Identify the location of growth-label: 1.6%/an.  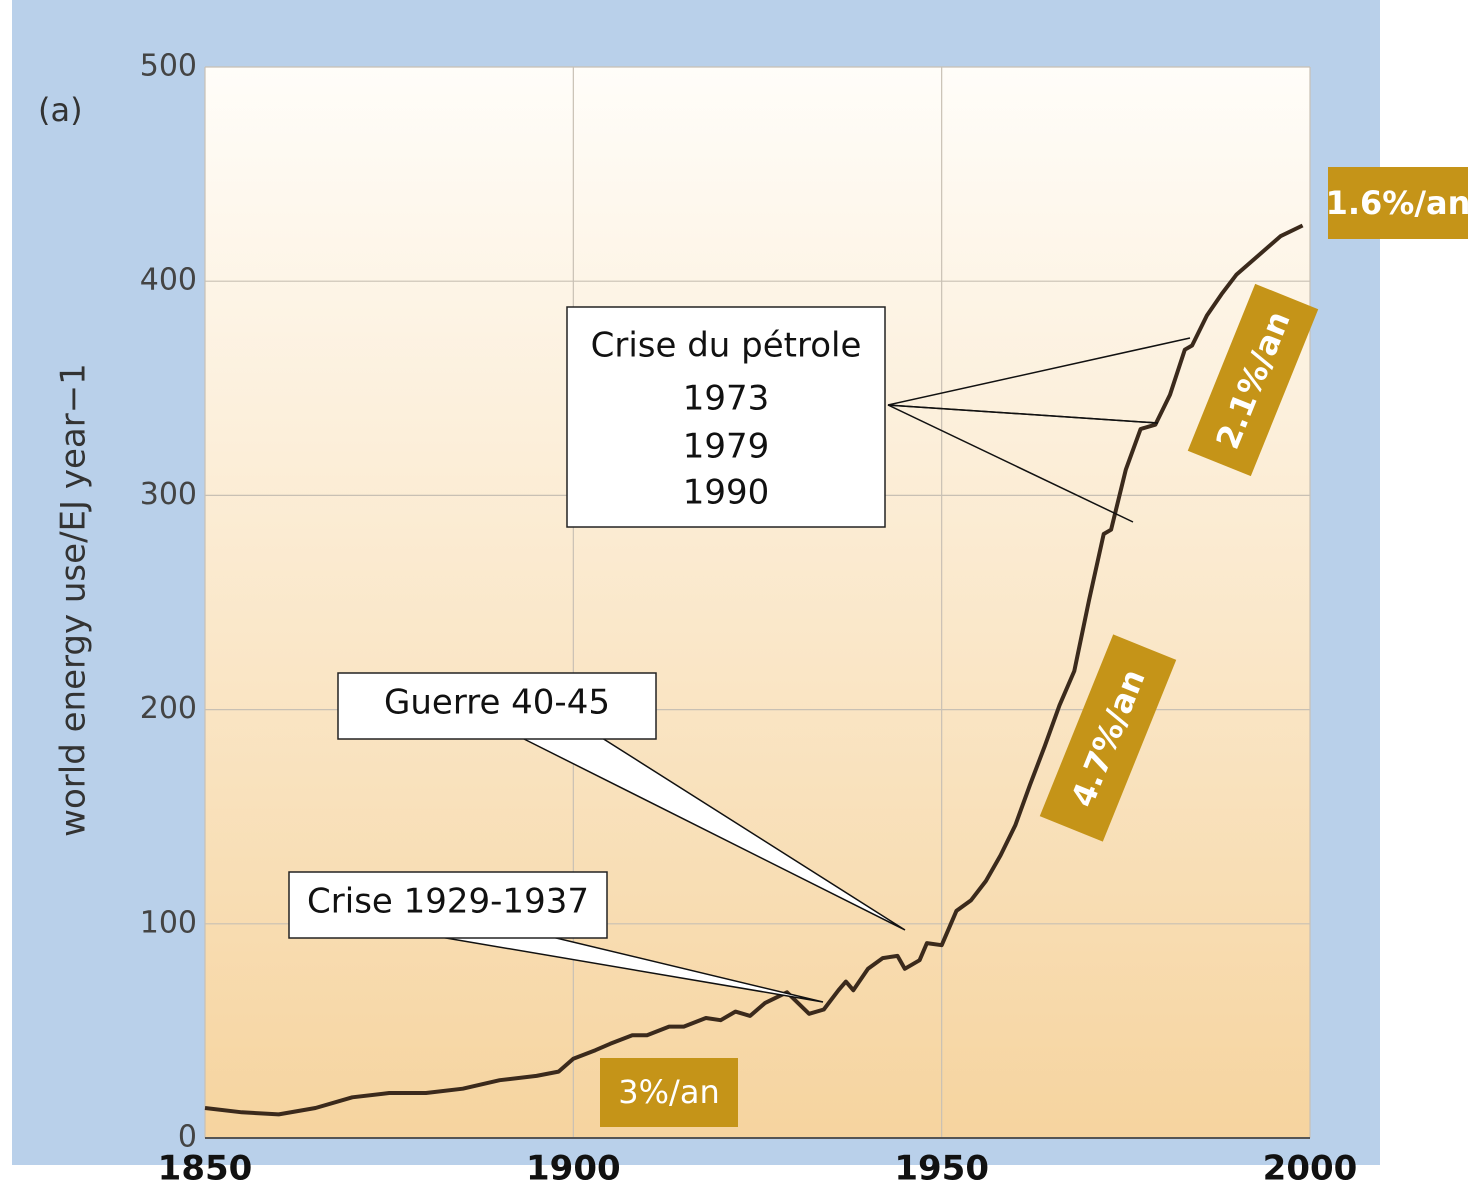
(1397, 203).